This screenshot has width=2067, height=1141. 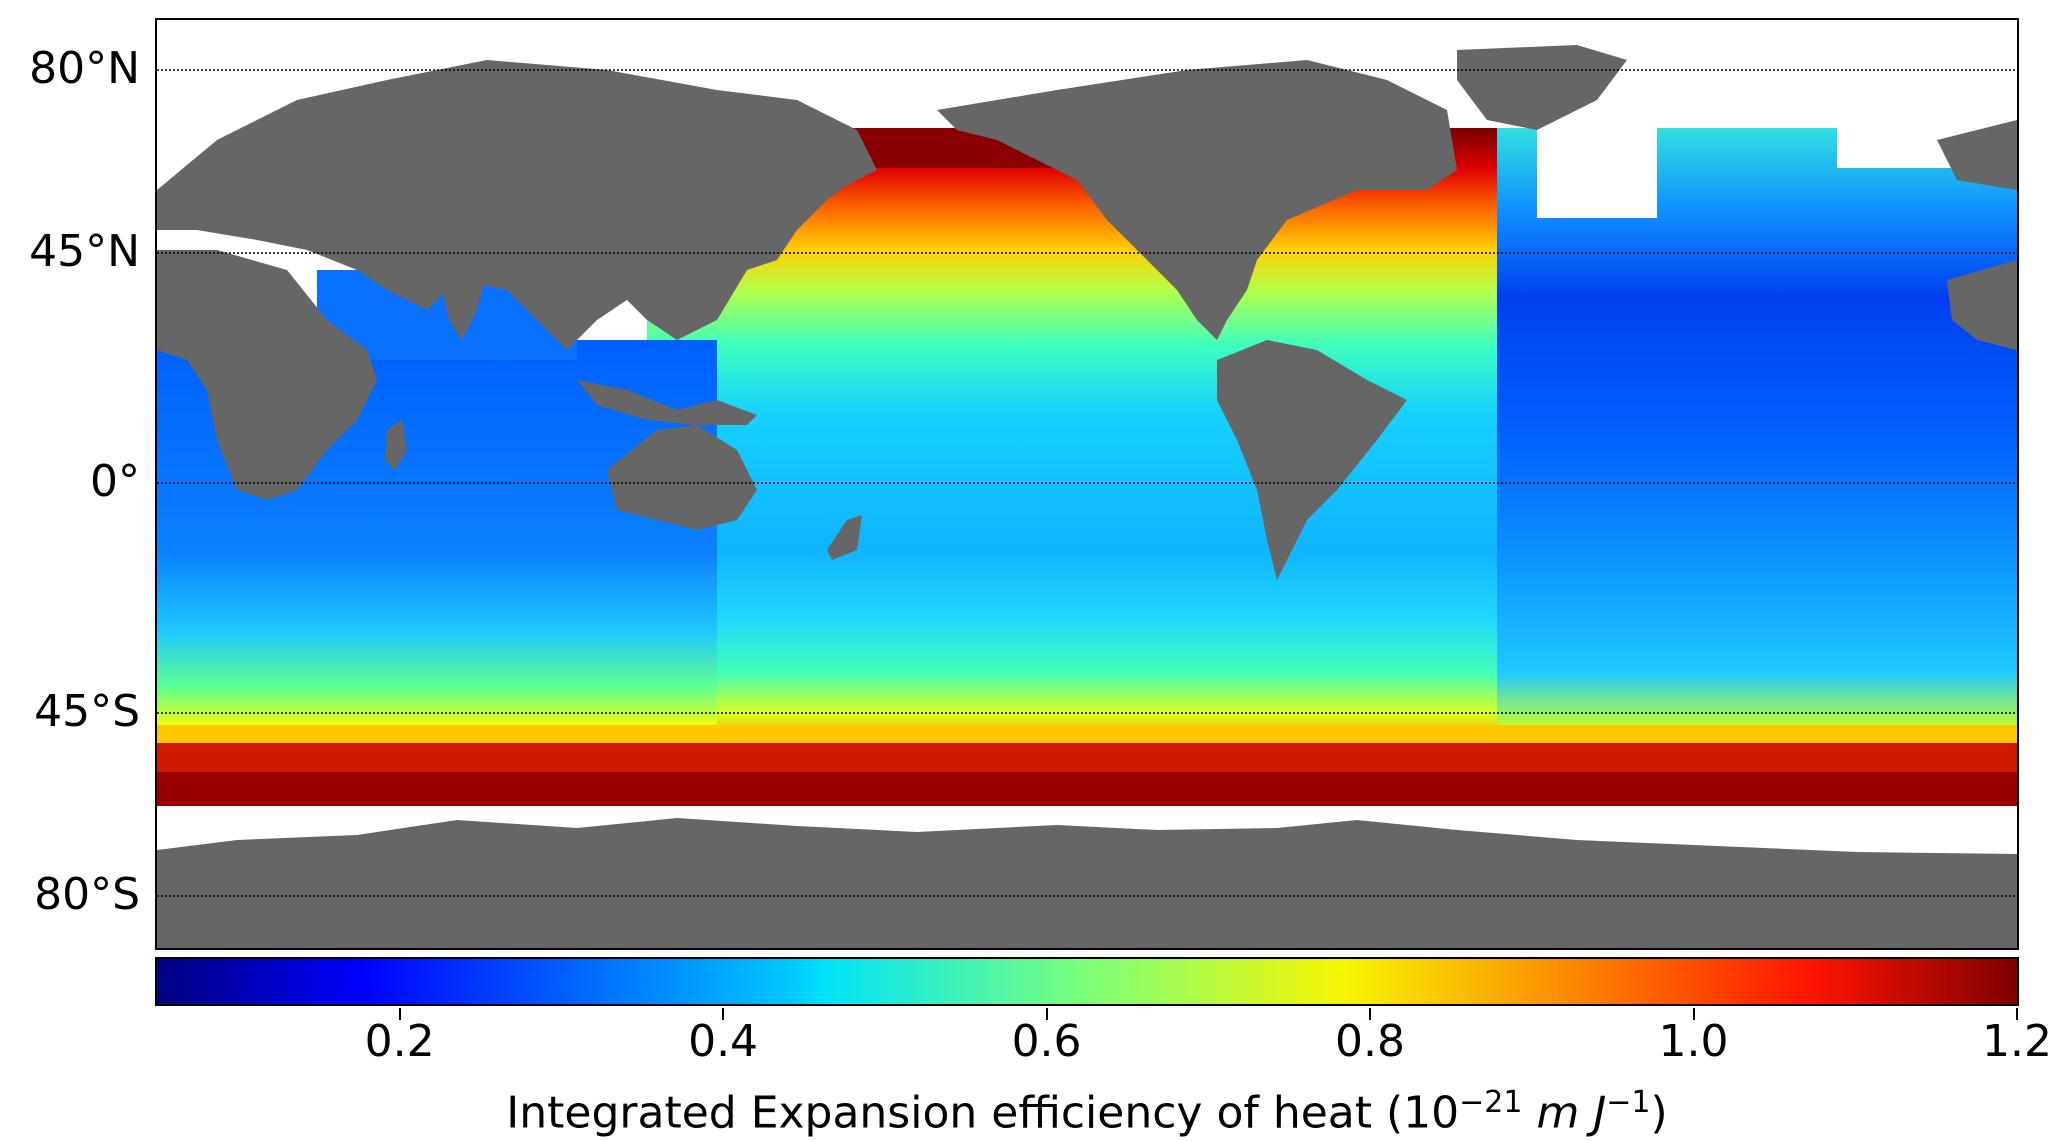 I want to click on land-north-america, so click(x=1197, y=200).